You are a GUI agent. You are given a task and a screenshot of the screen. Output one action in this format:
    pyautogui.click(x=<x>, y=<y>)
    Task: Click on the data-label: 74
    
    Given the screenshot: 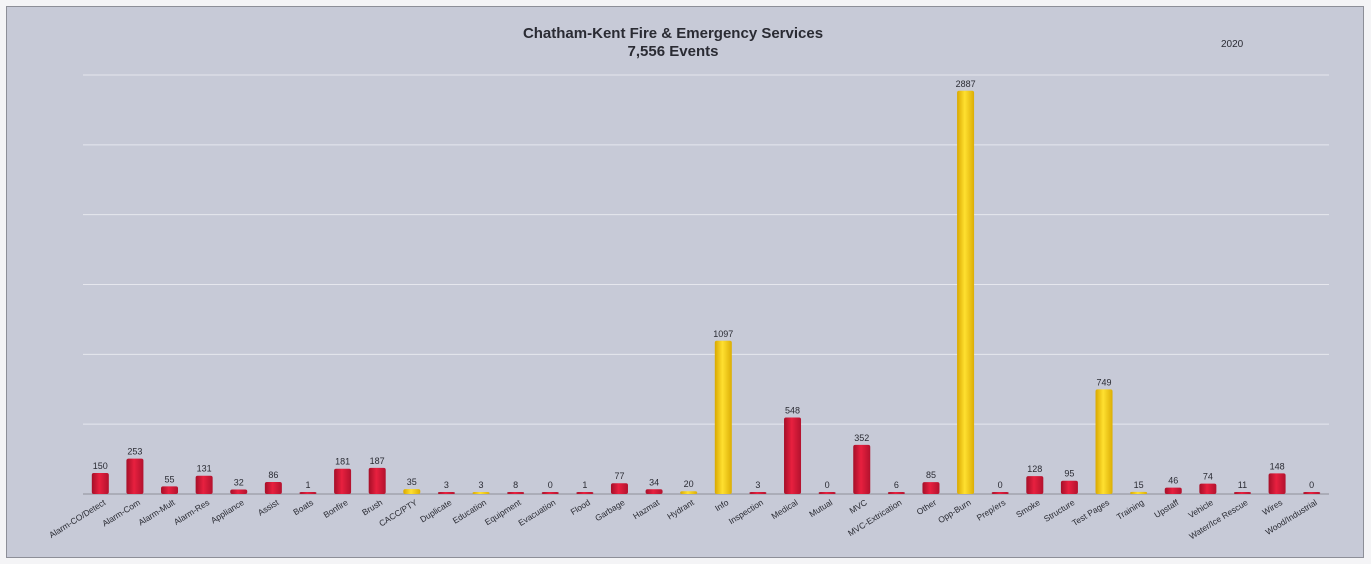 What is the action you would take?
    pyautogui.click(x=1208, y=477)
    